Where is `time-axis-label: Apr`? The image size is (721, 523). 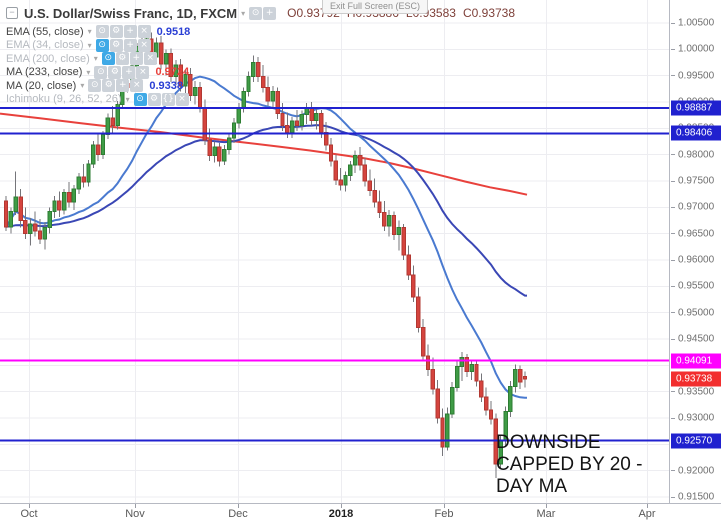
time-axis-label: Apr is located at coordinates (647, 514).